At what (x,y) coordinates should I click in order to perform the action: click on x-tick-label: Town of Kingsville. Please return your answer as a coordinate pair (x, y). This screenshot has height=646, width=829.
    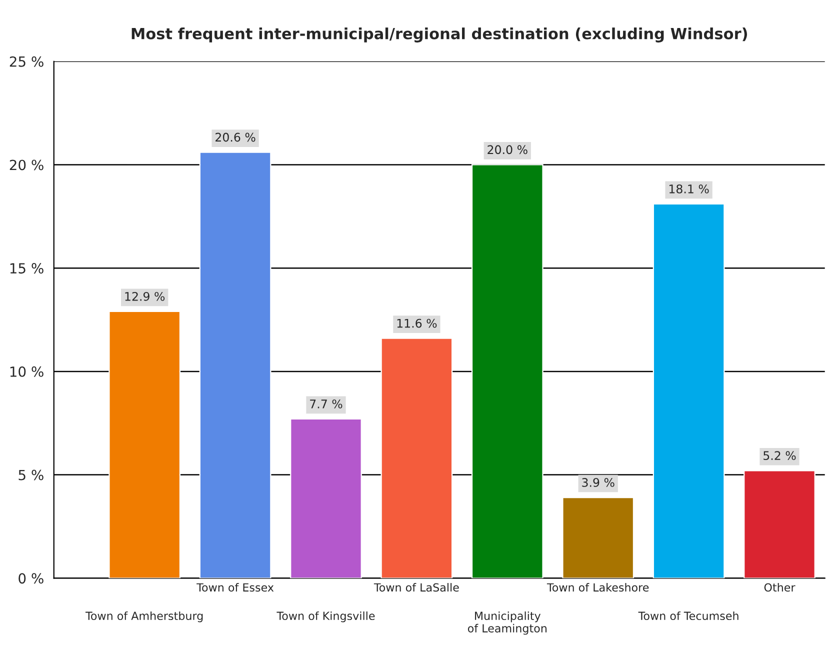
    Looking at the image, I should click on (325, 616).